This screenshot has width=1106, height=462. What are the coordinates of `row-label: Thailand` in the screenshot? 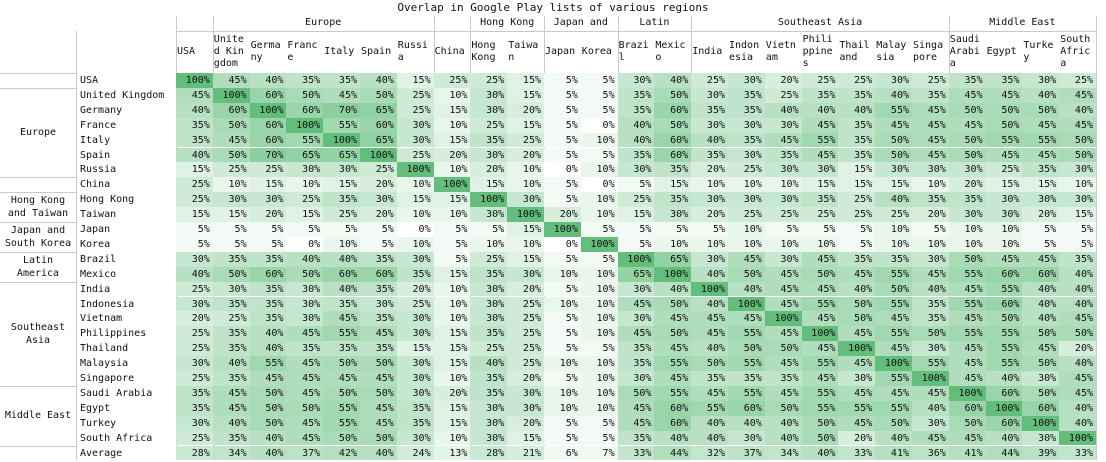 It's located at (126, 349).